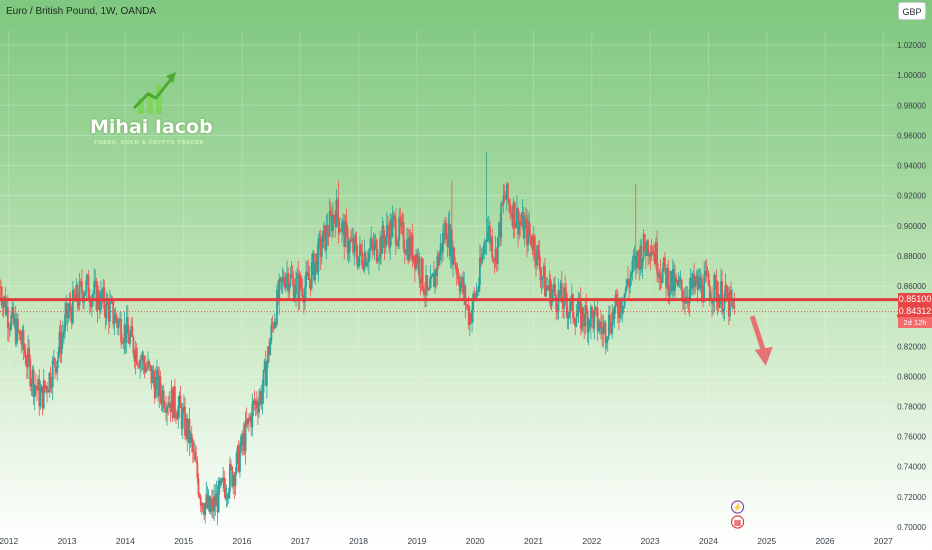  I want to click on symbol-title: Euro / British Pound, 1W, OANDA, so click(81, 11).